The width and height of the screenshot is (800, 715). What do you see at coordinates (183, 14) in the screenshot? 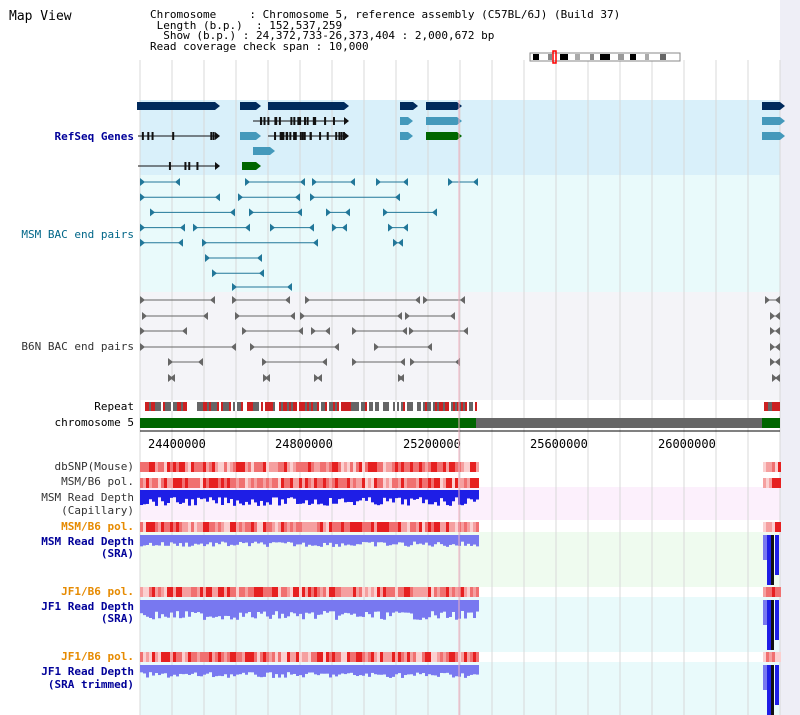
I see `chromosome-key: Chromosome` at bounding box center [183, 14].